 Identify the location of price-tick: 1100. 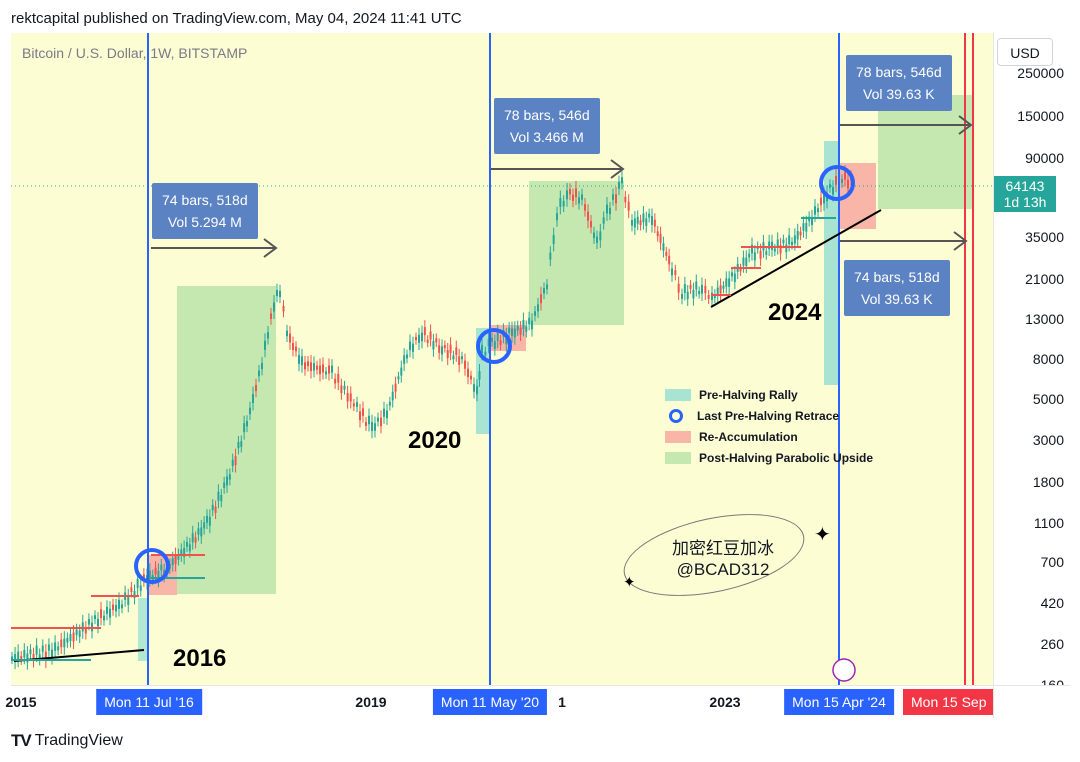
(1048, 523).